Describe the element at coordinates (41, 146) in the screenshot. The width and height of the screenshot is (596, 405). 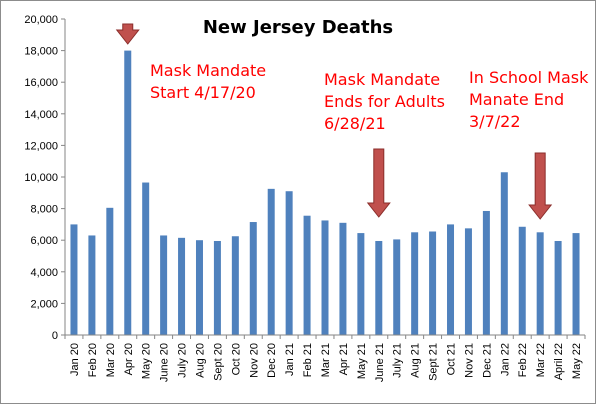
I see `y-tick-label: 12,000` at that location.